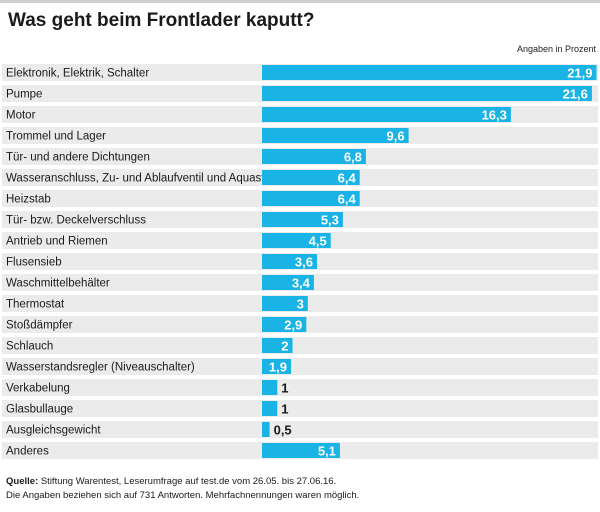  I want to click on category-label: Flusensieb, so click(34, 263).